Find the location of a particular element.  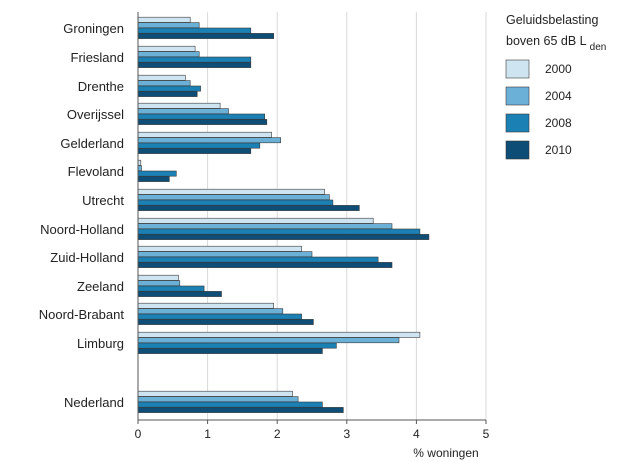

bar-noord-holland-2004 is located at coordinates (265, 226).